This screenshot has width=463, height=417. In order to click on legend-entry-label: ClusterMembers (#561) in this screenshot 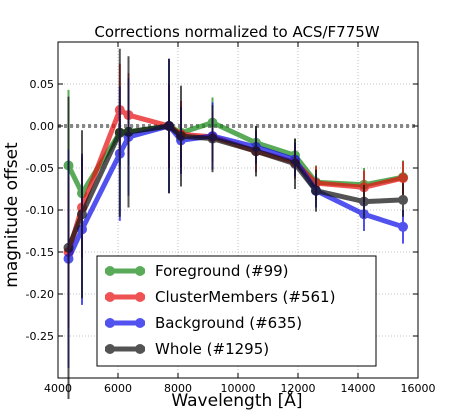, I will do `click(245, 297)`.